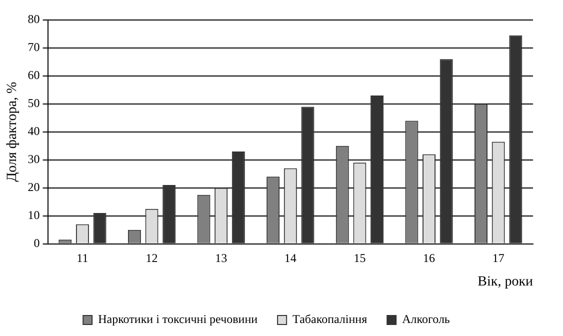 The width and height of the screenshot is (563, 336). I want to click on legend-label: Табакопаління, so click(330, 319).